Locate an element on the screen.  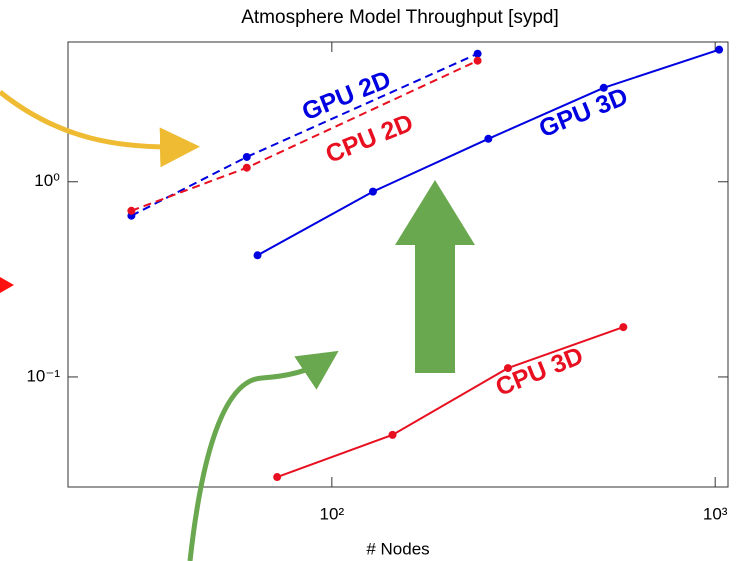
x-tick-label: 10² is located at coordinates (332, 513).